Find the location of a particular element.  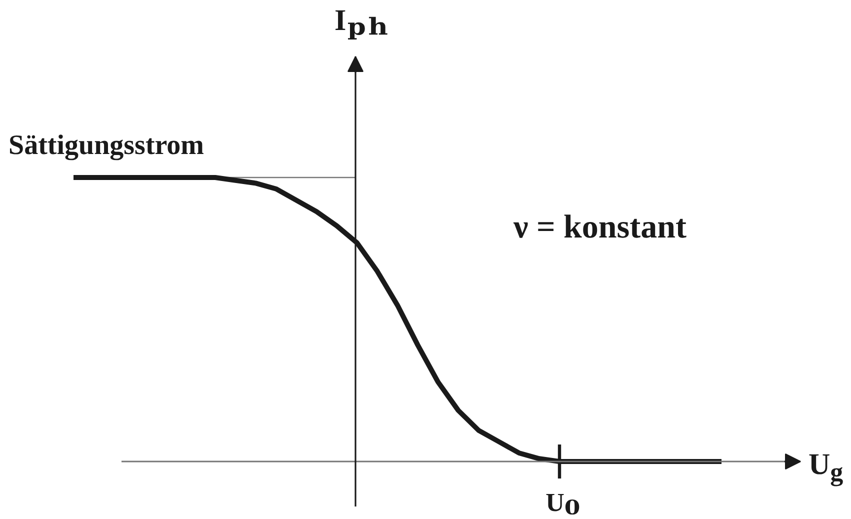

annotation: ν = konstant is located at coordinates (599, 228).